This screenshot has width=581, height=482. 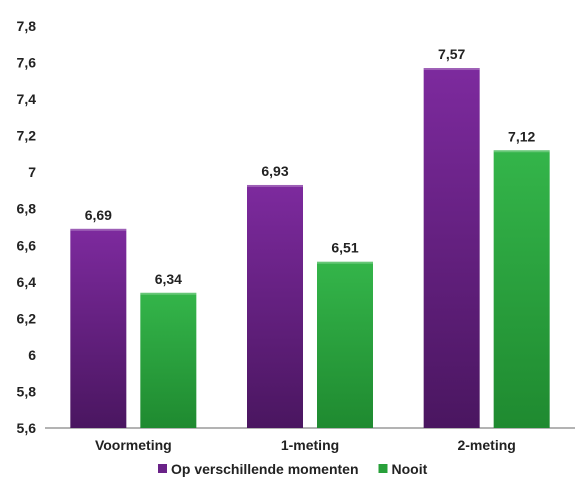 I want to click on bar-nooit-2-meting, so click(x=521, y=289).